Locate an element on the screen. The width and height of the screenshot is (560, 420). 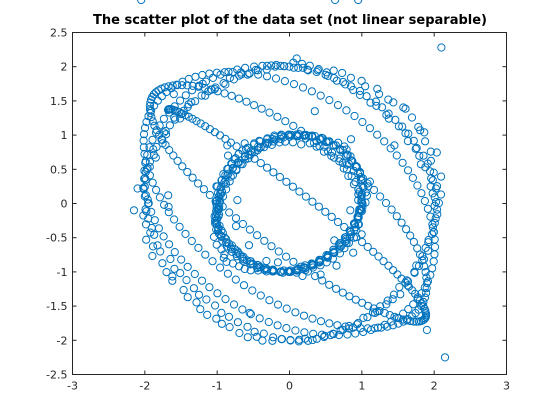
x-tick-label: 0 is located at coordinates (289, 386).